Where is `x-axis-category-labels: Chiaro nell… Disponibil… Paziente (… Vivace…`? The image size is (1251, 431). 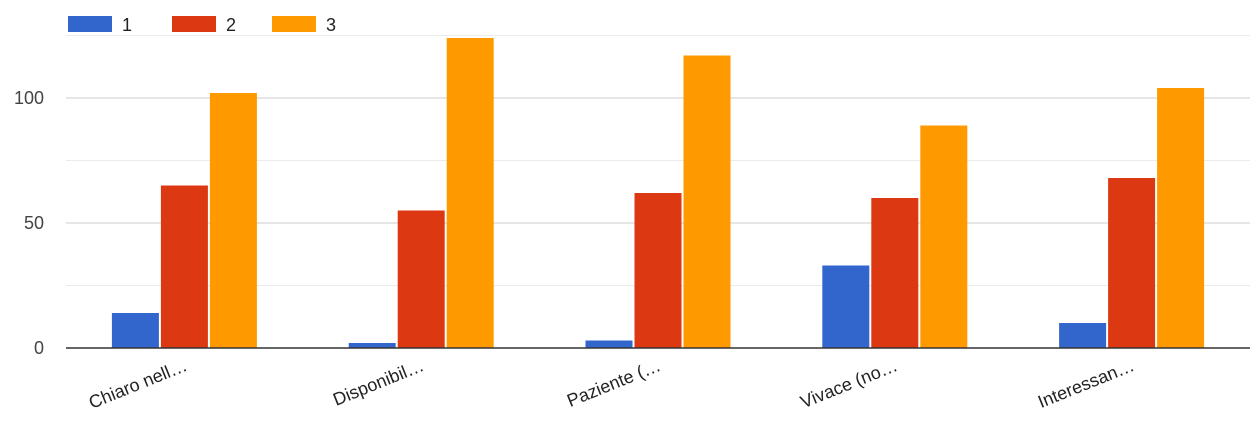
x-axis-category-labels: Chiaro nell… Disponibil… Paziente (… Vivace… is located at coordinates (611, 384).